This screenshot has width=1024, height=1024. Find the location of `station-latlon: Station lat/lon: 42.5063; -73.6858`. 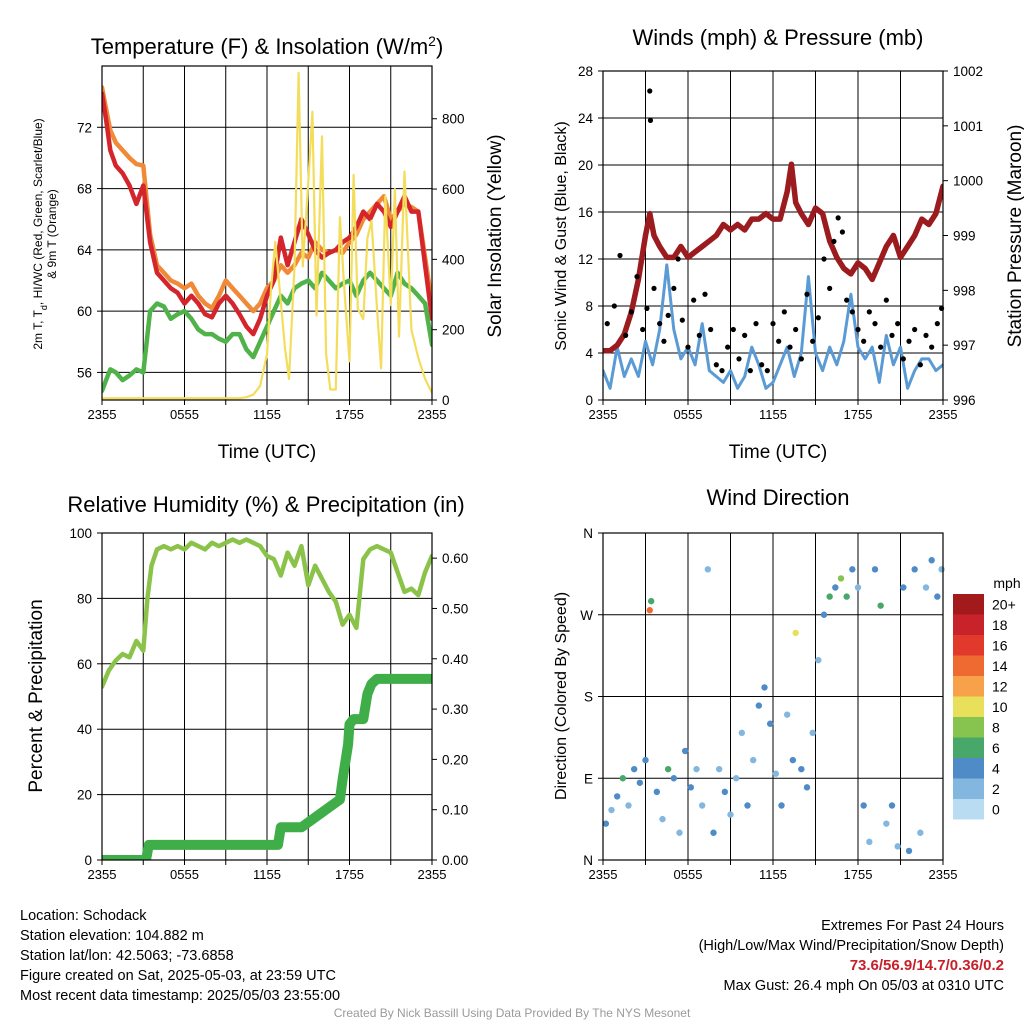

station-latlon: Station lat/lon: 42.5063; -73.6858 is located at coordinates (127, 956).